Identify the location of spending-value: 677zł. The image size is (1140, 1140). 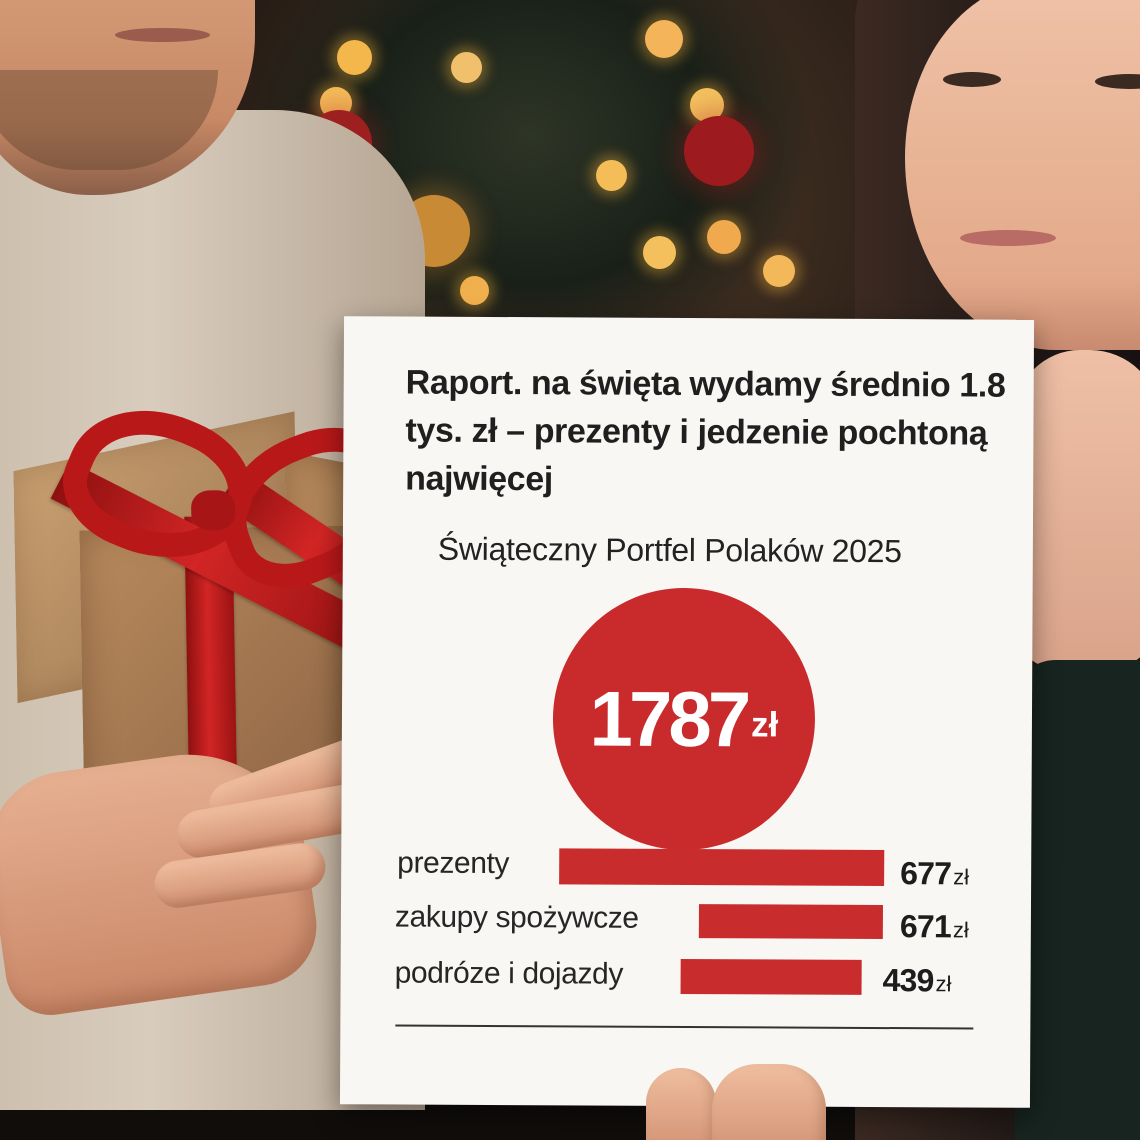
(934, 875).